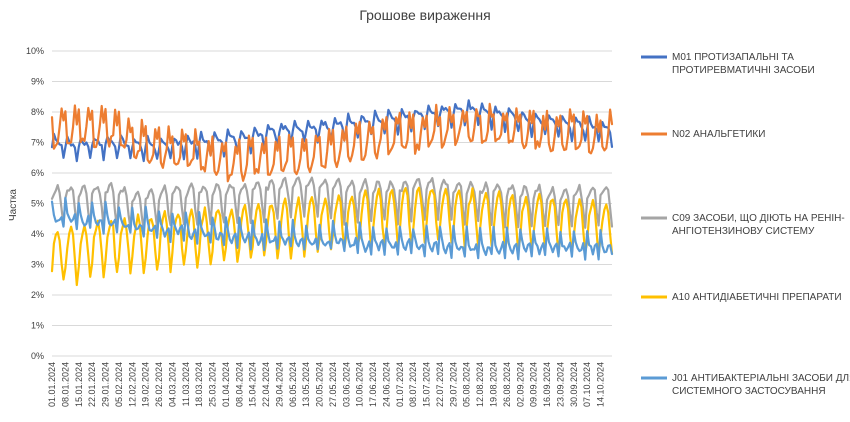  I want to click on x-tick-label: 14.10.2024, so click(601, 384).